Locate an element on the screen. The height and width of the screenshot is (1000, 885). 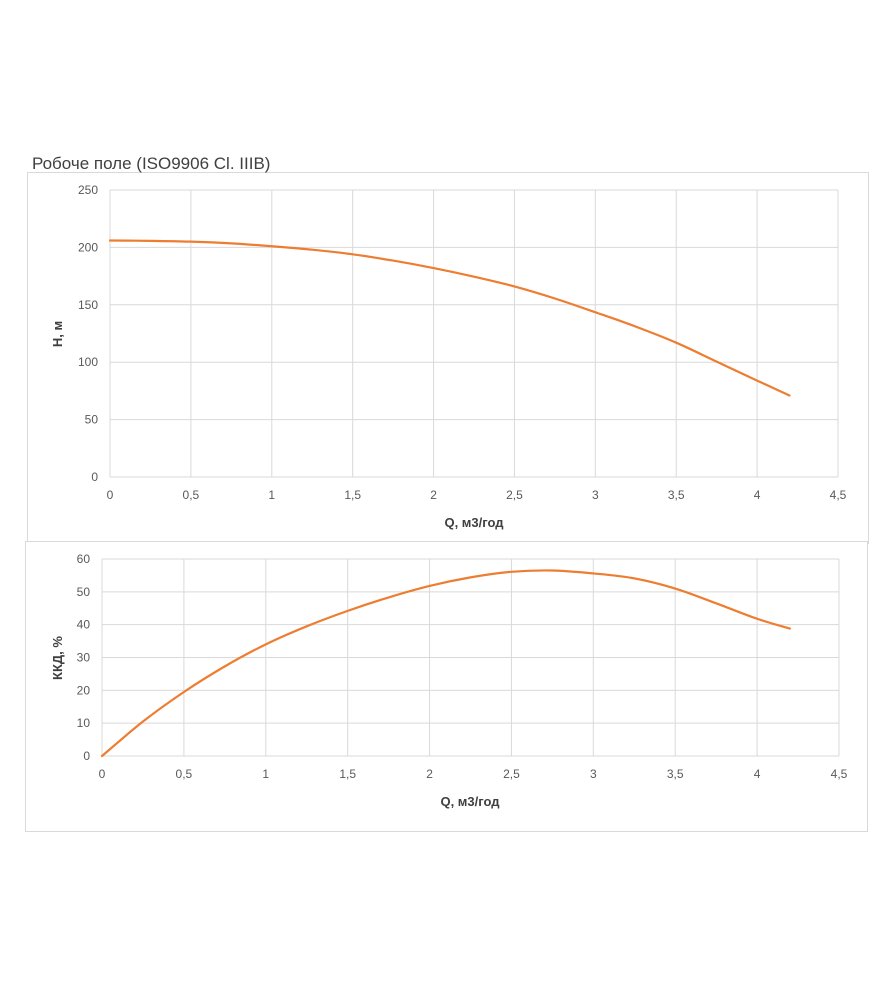
y-tick-label: 10 is located at coordinates (84, 723).